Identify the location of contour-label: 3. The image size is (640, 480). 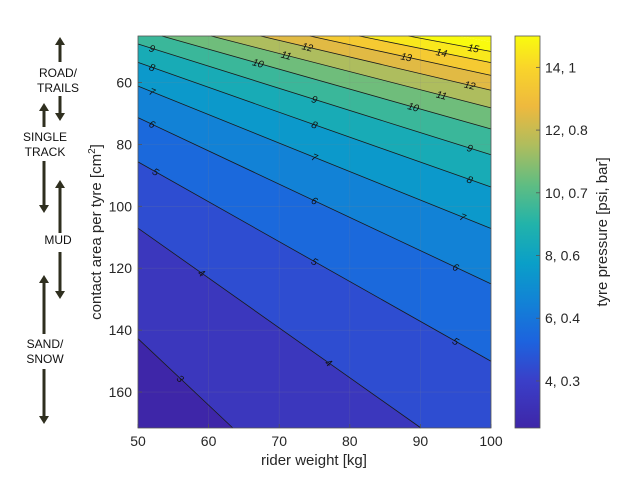
(180, 379).